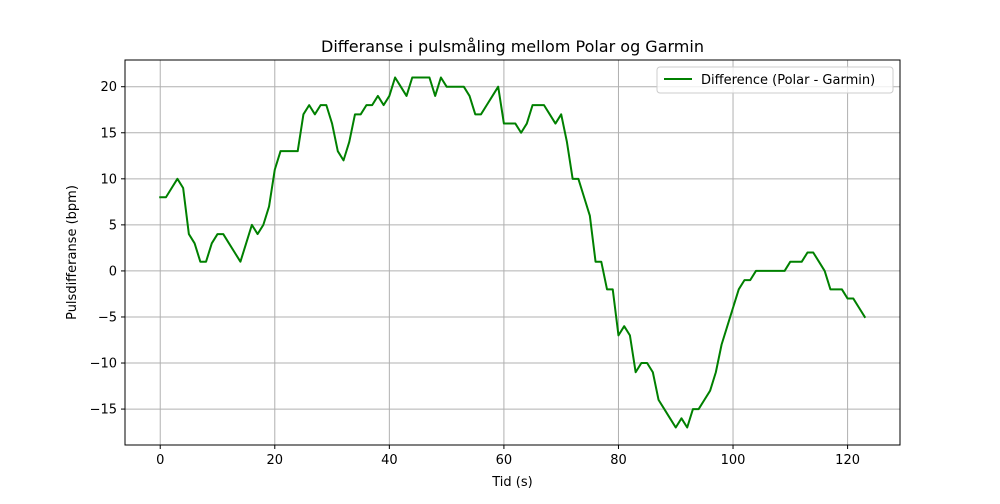  Describe the element at coordinates (108, 133) in the screenshot. I see `y-tick-label: 15` at that location.